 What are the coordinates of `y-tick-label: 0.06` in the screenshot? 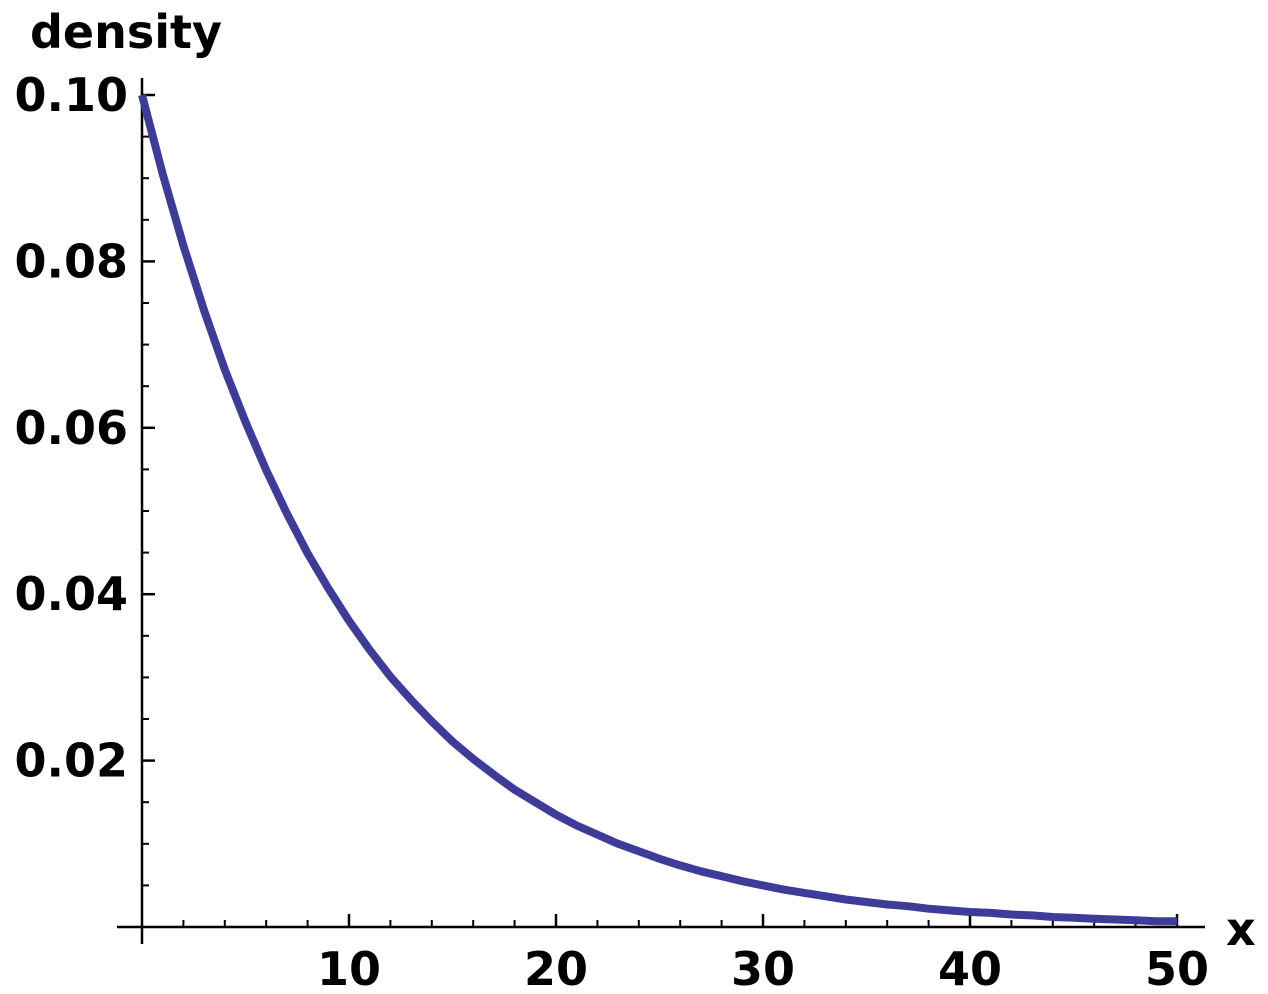 It's located at (72, 428).